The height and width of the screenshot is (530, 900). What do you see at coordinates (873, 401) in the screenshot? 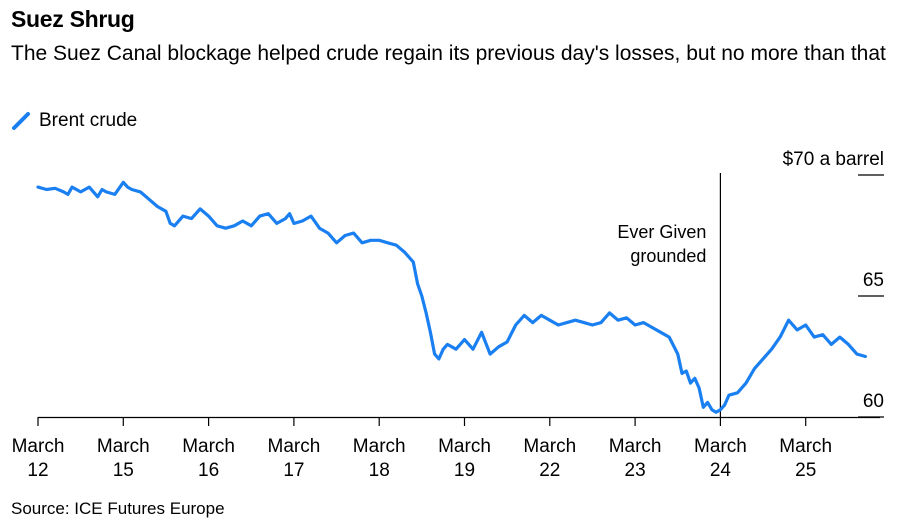
I see `y-tick-label: 60` at bounding box center [873, 401].